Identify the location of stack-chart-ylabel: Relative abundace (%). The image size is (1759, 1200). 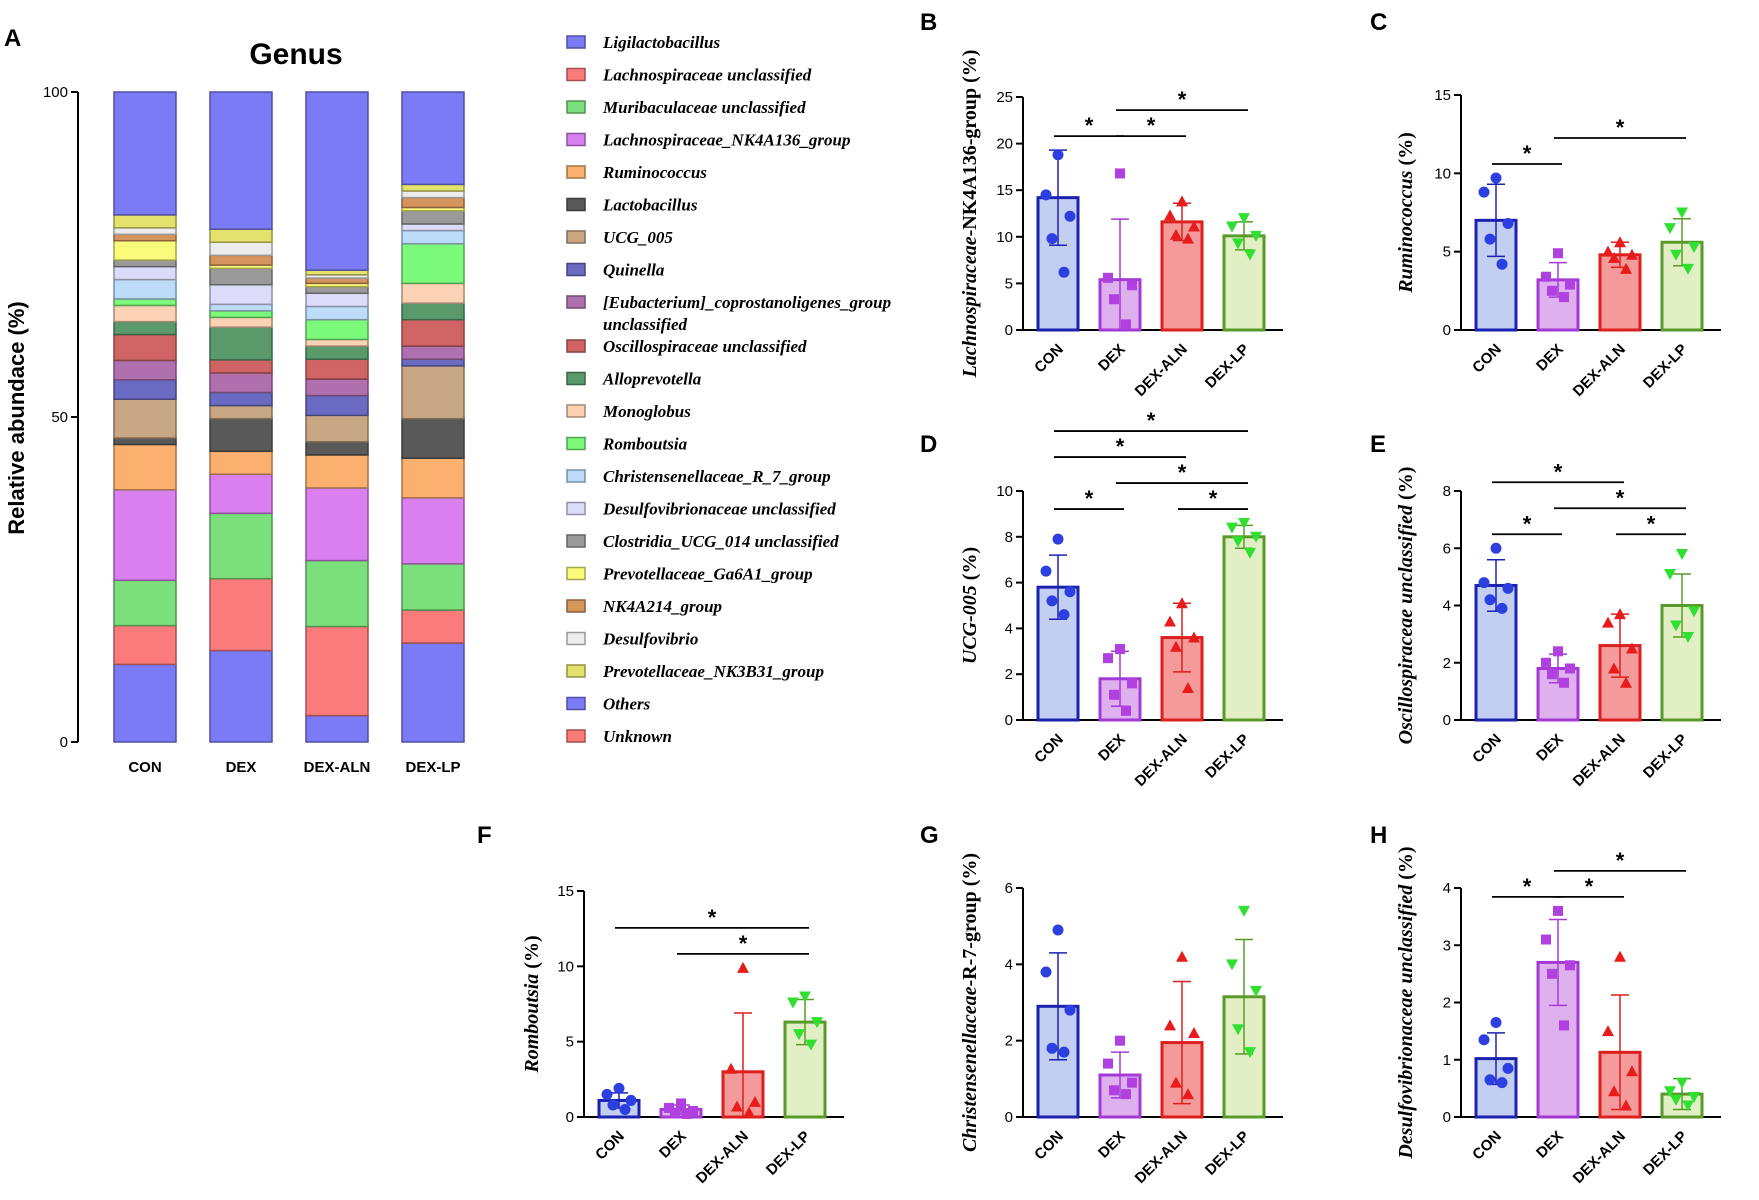
(16, 418).